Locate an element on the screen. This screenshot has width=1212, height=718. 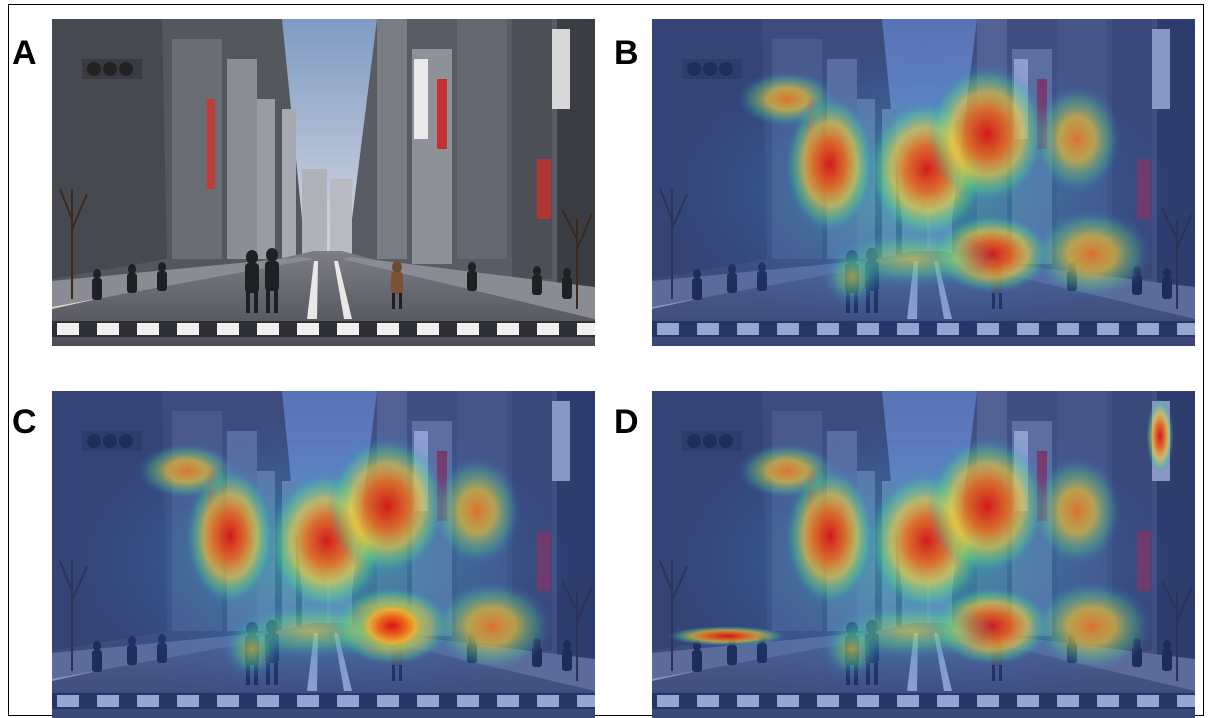
panel-label-d: D is located at coordinates (626, 422).